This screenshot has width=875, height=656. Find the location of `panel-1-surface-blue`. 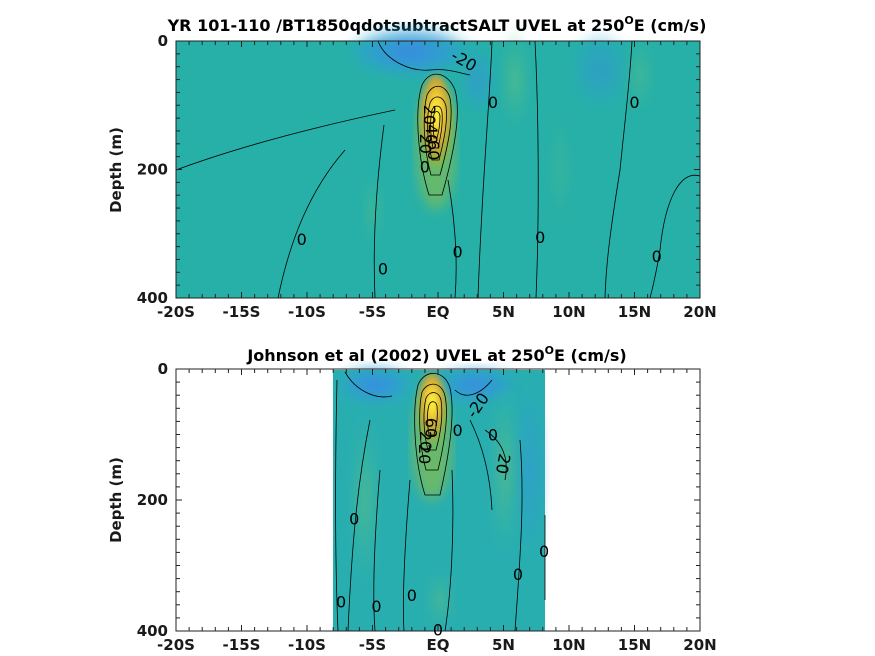

panel-1-surface-blue is located at coordinates (410, 52).